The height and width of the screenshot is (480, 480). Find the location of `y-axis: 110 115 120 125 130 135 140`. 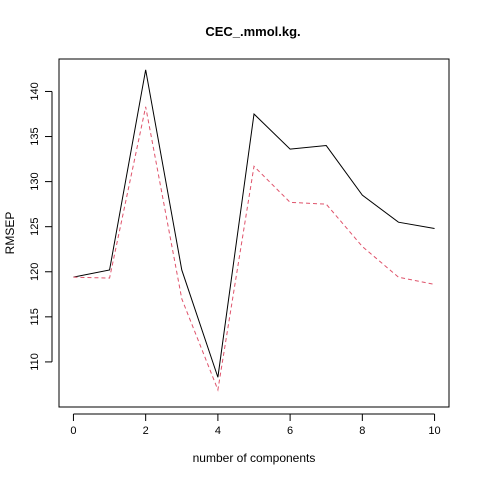

y-axis: 110 115 120 125 130 135 140 is located at coordinates (40, 226).